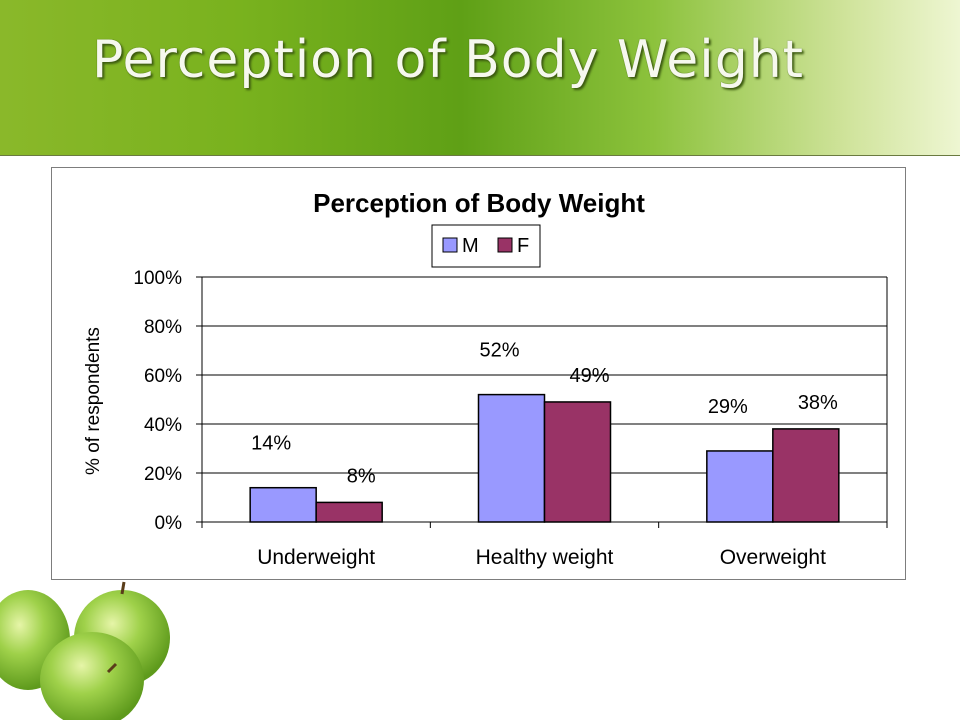 This screenshot has width=960, height=720. Describe the element at coordinates (818, 403) in the screenshot. I see `data-label: 38%` at that location.